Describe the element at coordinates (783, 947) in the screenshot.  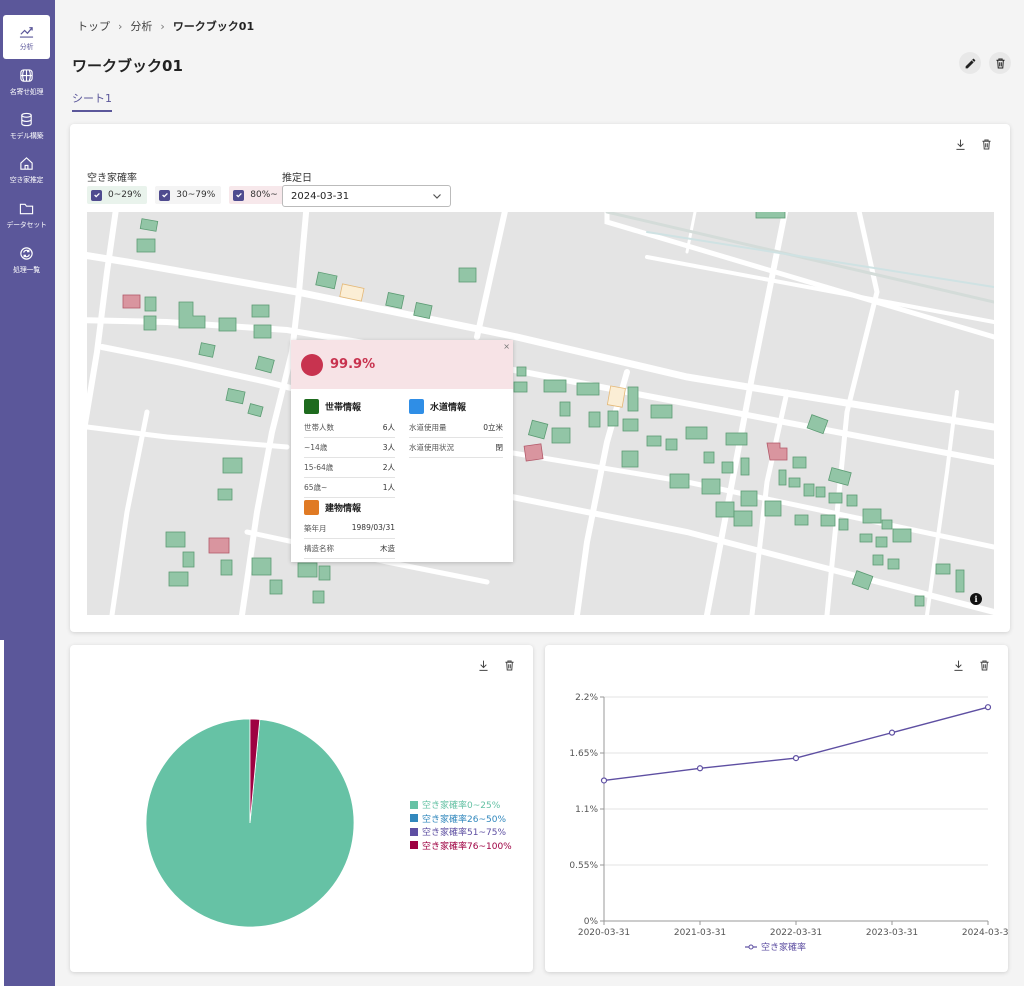
I see `legend-label: 空き家確率` at that location.